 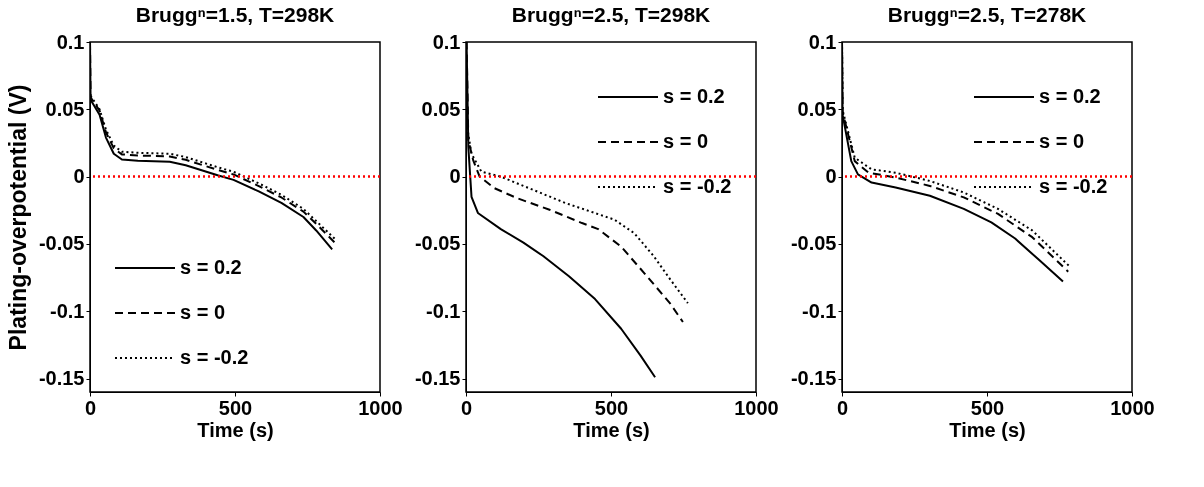 I want to click on y-axis-title: Plating-overpotential (V), so click(x=17, y=217).